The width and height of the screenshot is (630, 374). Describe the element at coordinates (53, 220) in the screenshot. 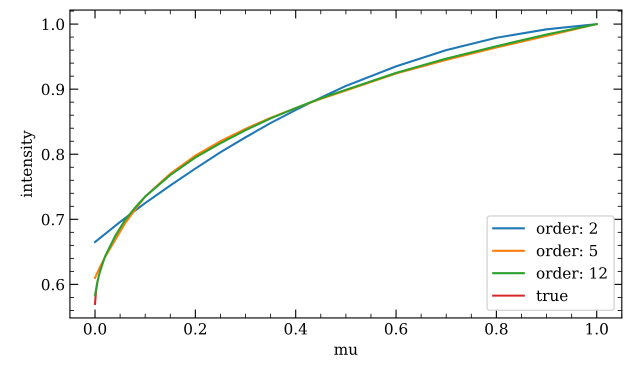

I see `y-tick-label: 0.7` at that location.